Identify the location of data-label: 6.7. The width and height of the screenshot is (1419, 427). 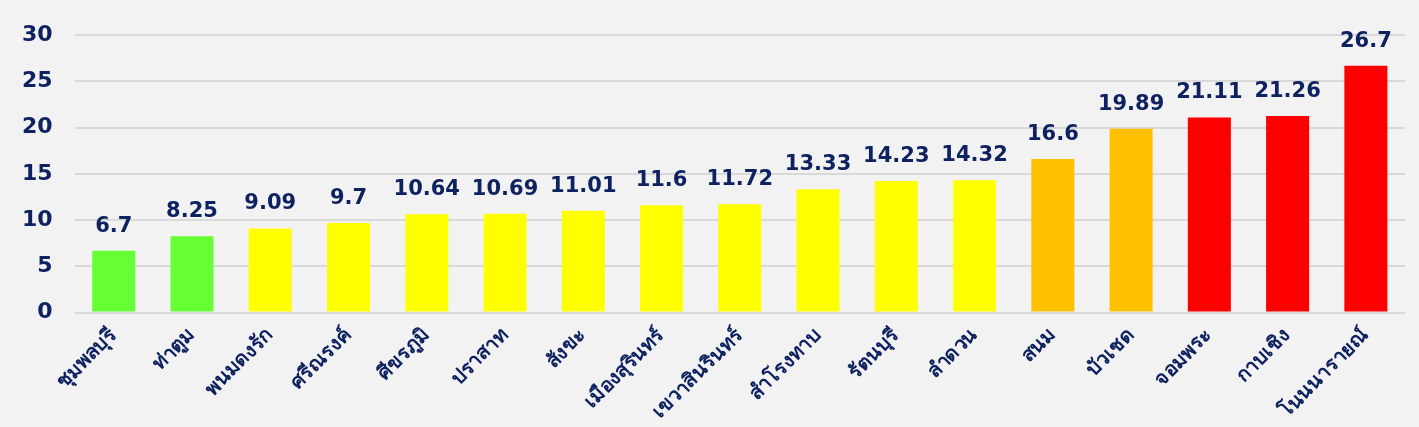
(114, 224).